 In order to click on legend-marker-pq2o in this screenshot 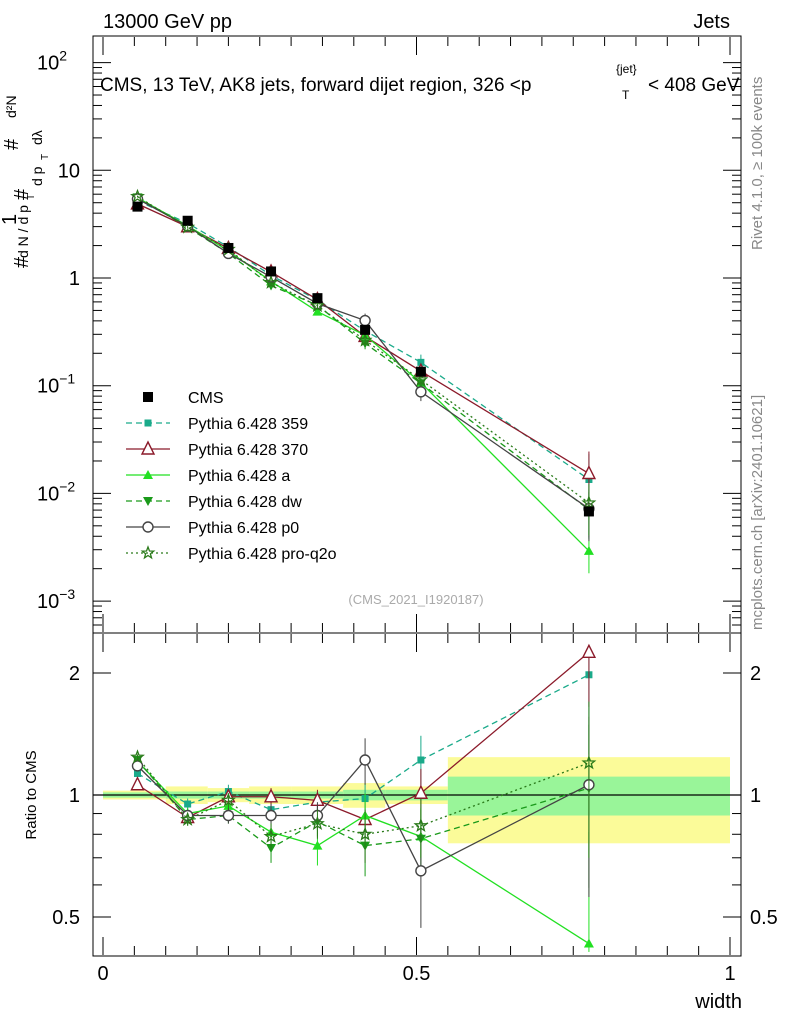, I will do `click(148, 552)`.